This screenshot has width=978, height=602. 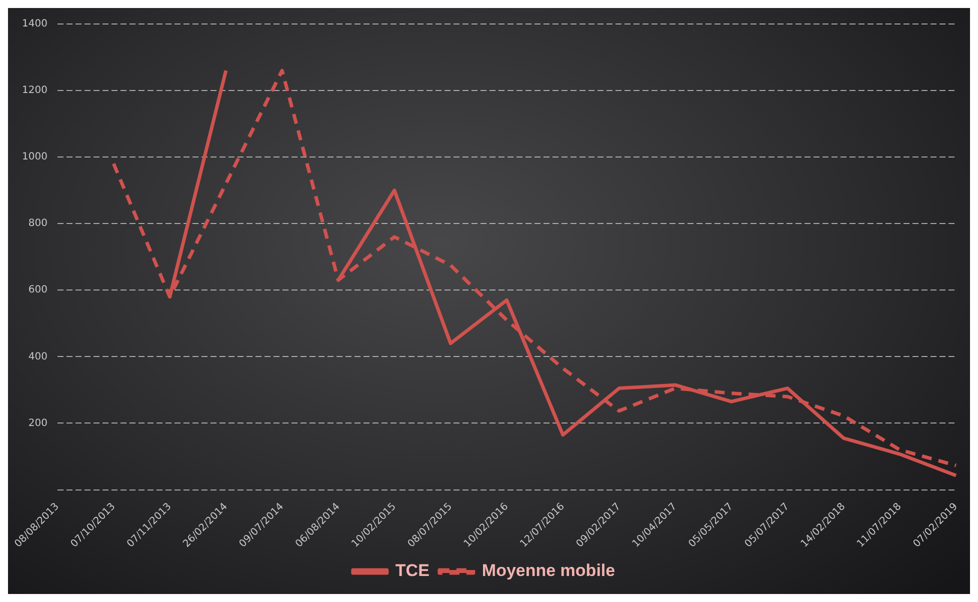 What do you see at coordinates (35, 90) in the screenshot?
I see `y-tick-label: 1200` at bounding box center [35, 90].